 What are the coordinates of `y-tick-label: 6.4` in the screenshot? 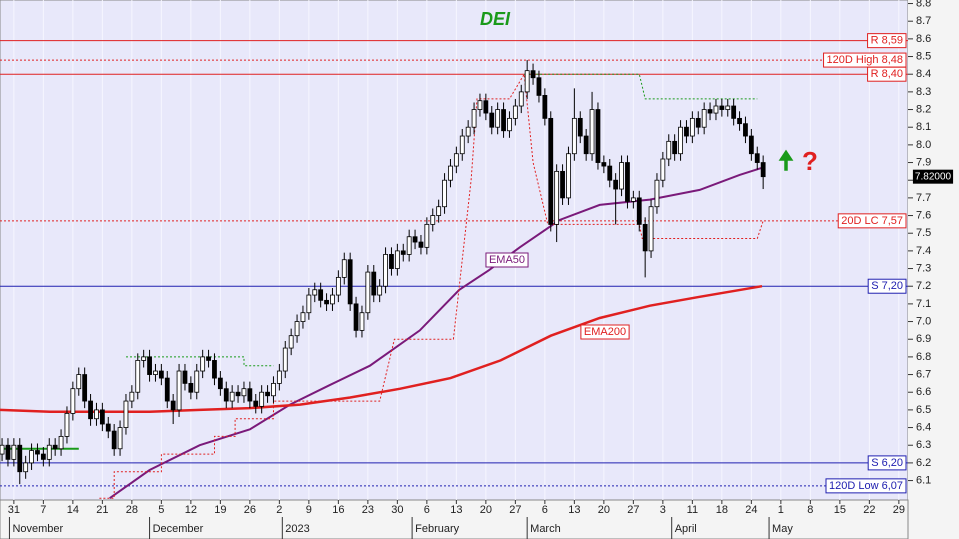 It's located at (923, 427).